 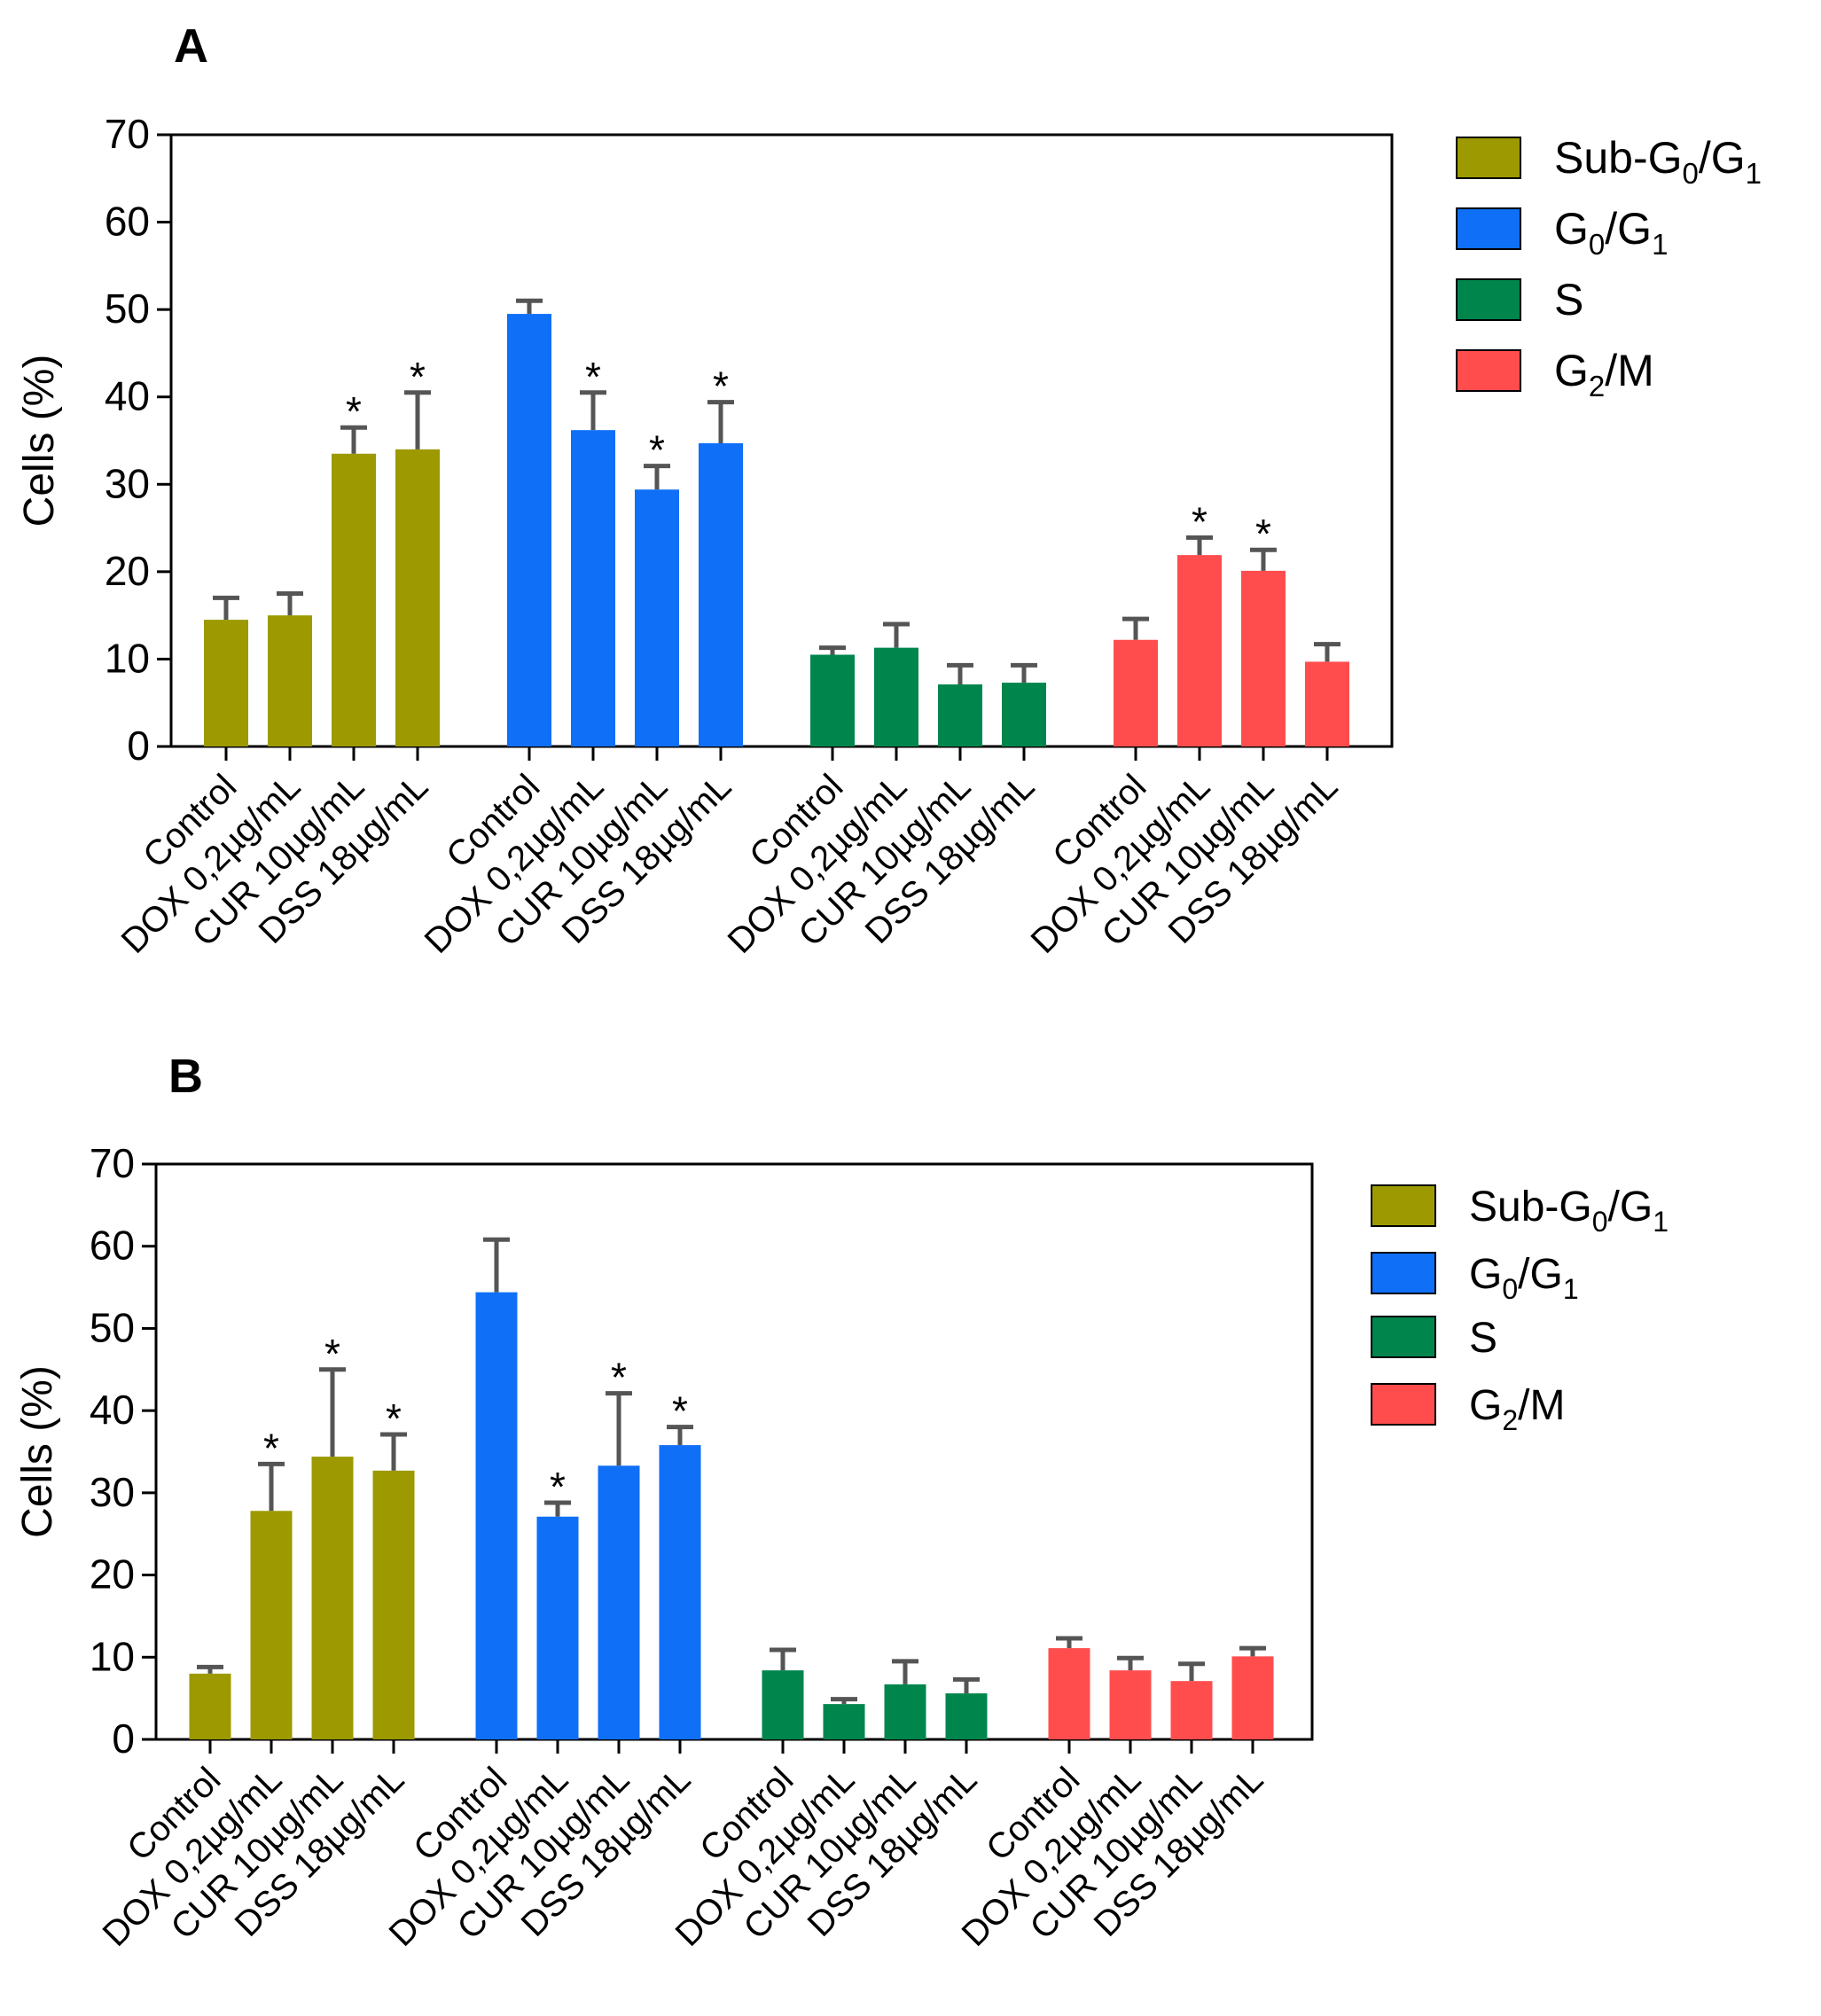 What do you see at coordinates (191, 46) in the screenshot?
I see `panel-label: A` at bounding box center [191, 46].